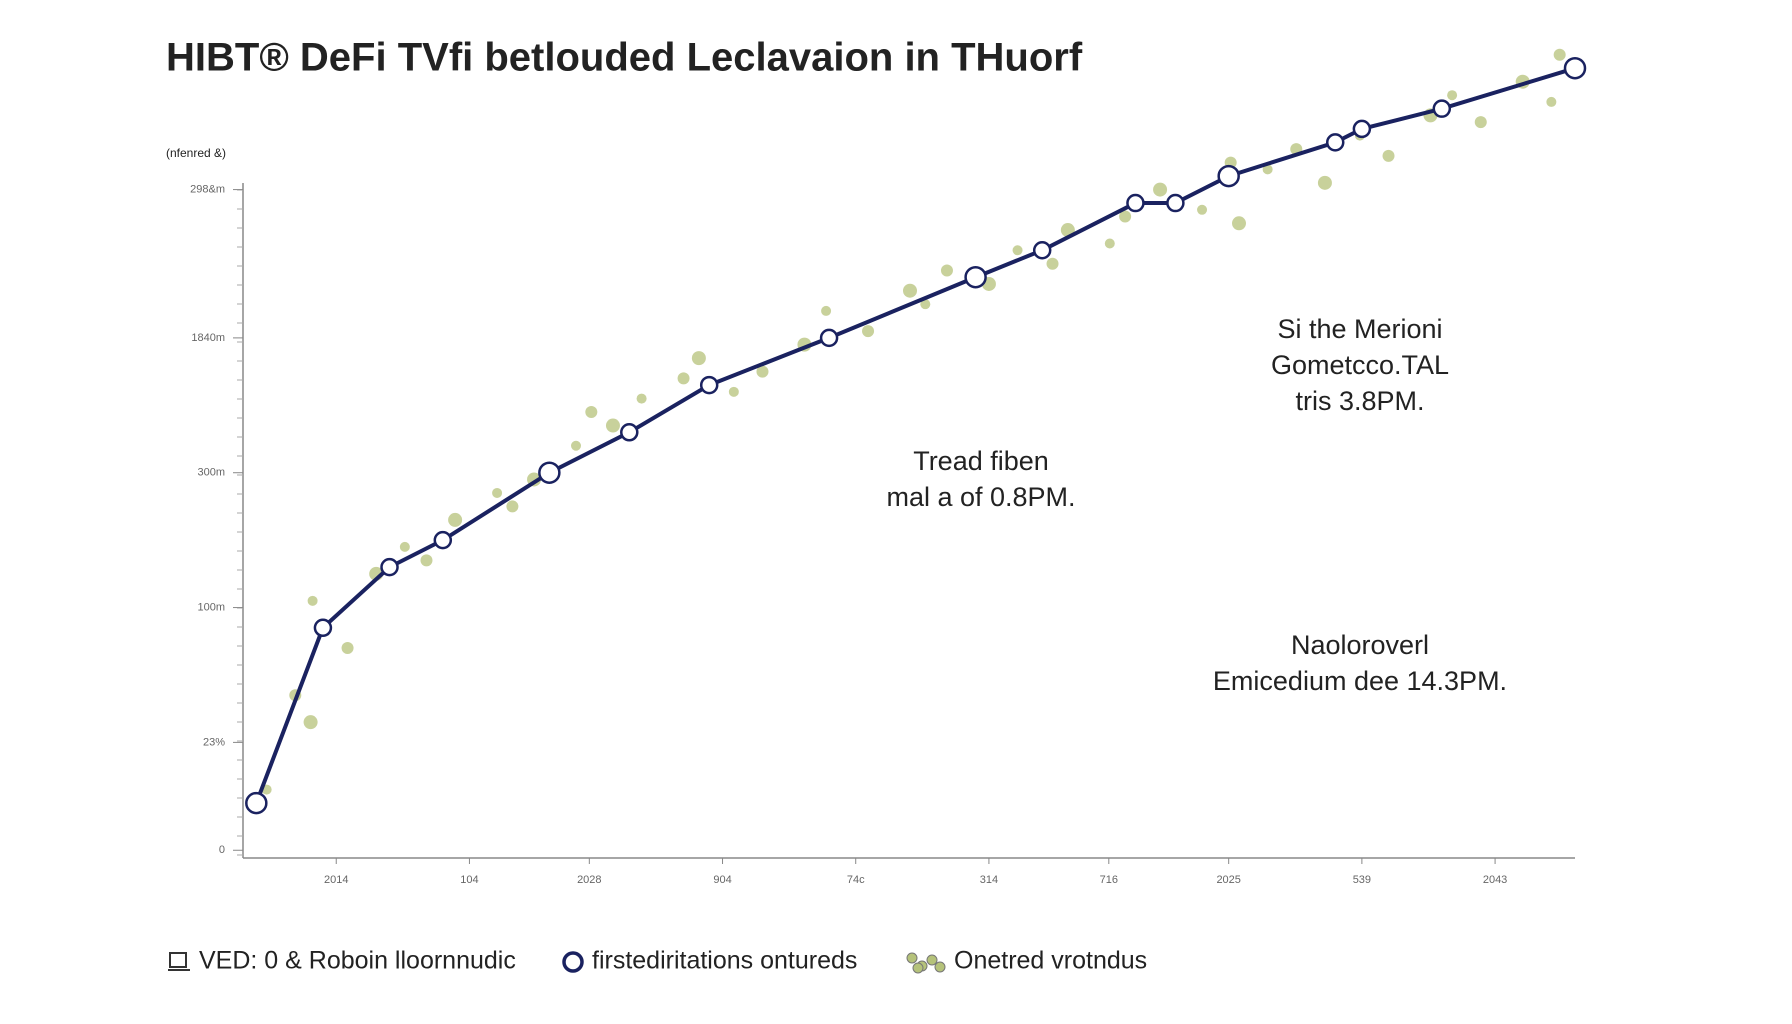 Image resolution: width=1792 pixels, height=1024 pixels. I want to click on y-tick-label: 100m, so click(211, 607).